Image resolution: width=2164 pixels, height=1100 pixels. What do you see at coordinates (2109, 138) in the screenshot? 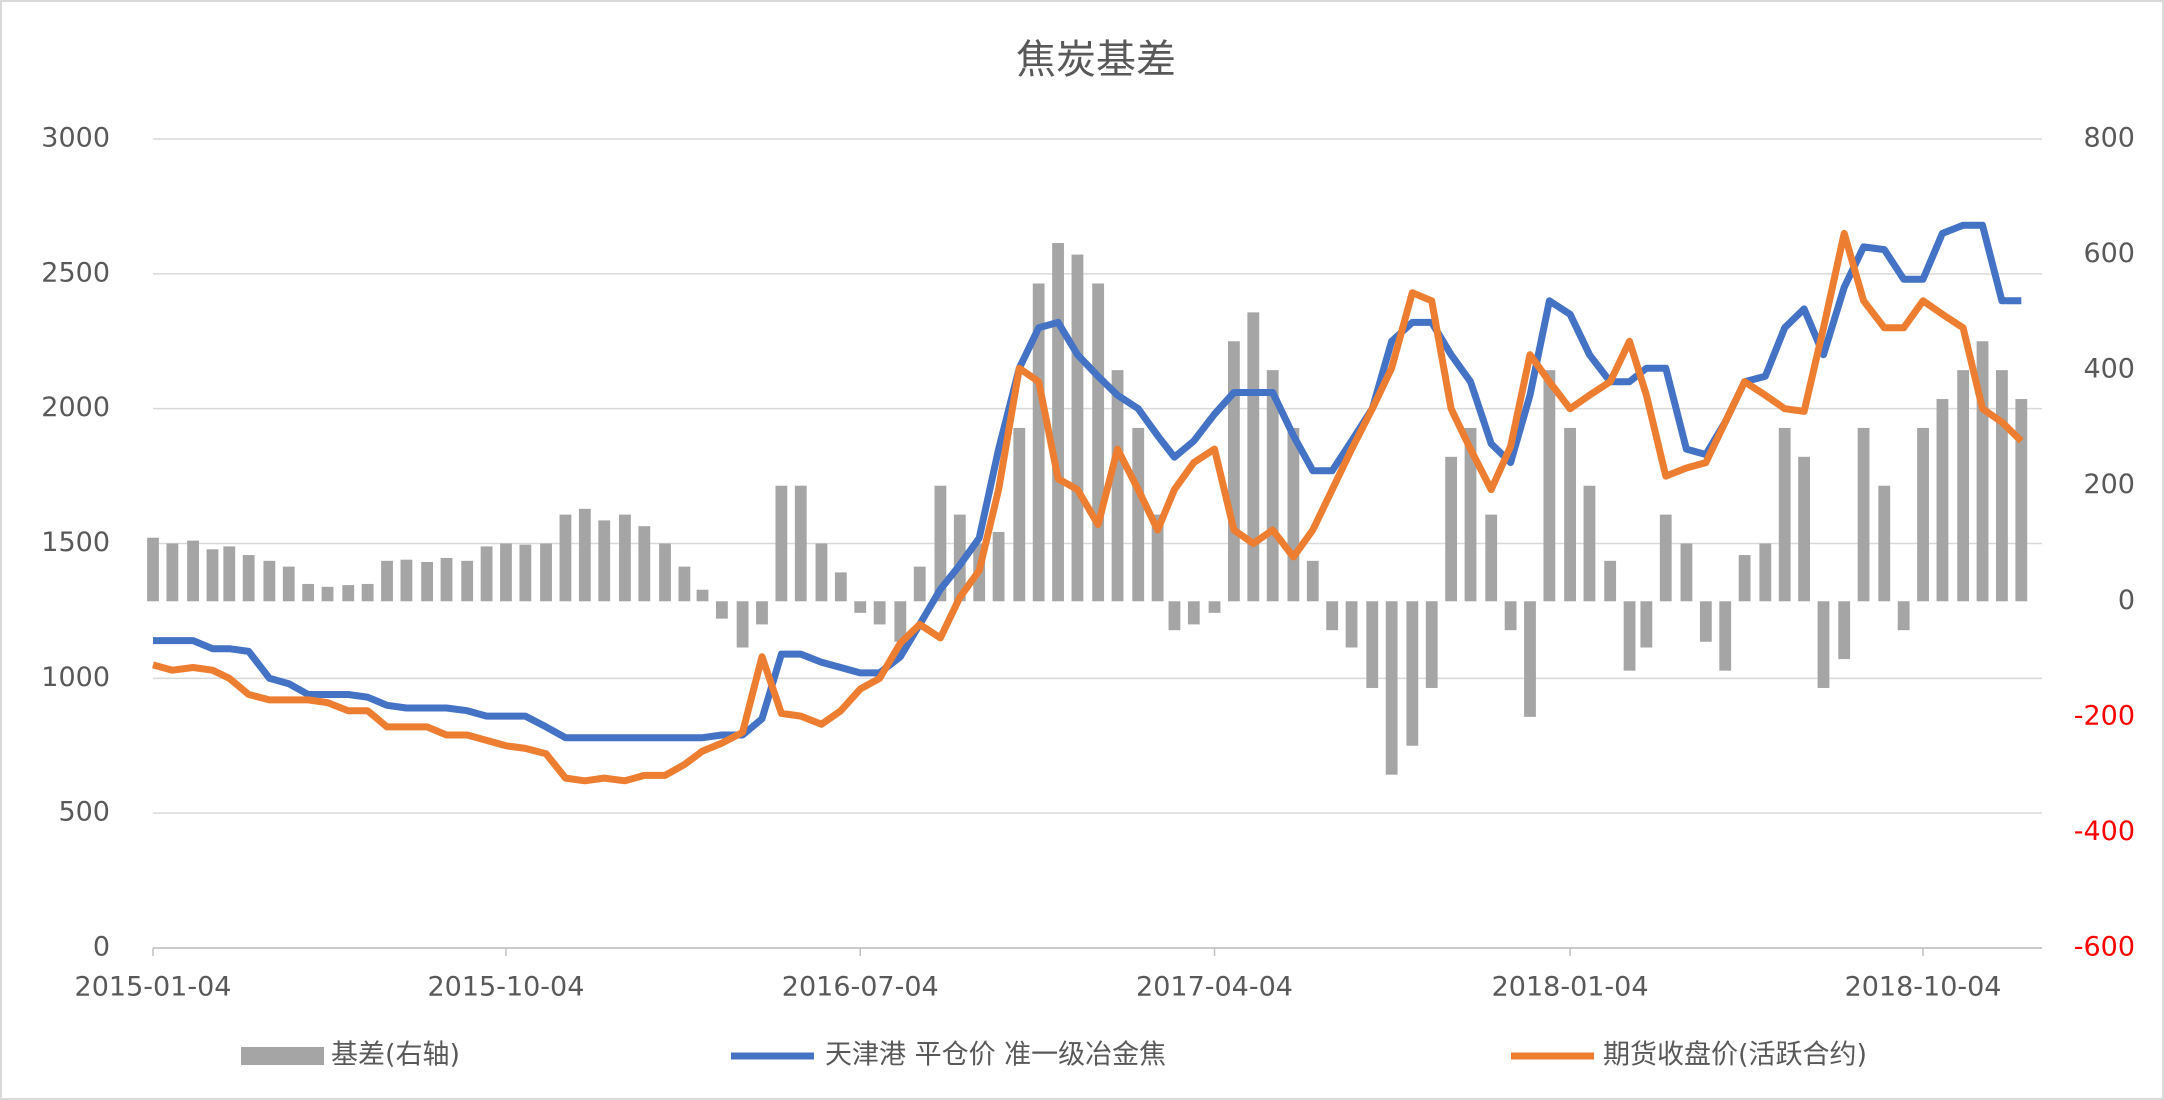
I see `y2-tick-label: 800` at bounding box center [2109, 138].